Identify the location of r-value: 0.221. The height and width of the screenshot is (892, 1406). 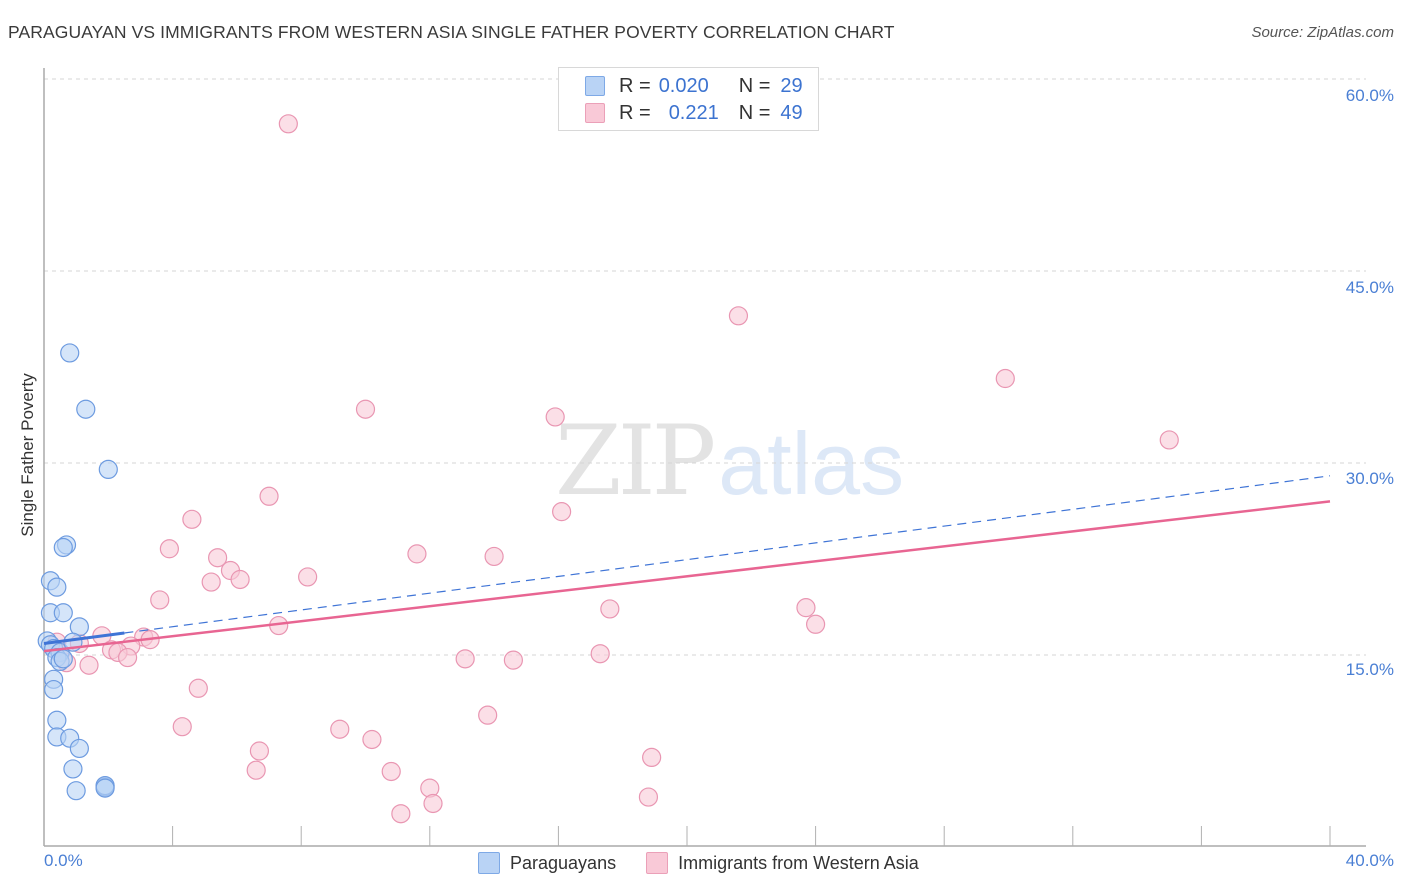
(693, 112).